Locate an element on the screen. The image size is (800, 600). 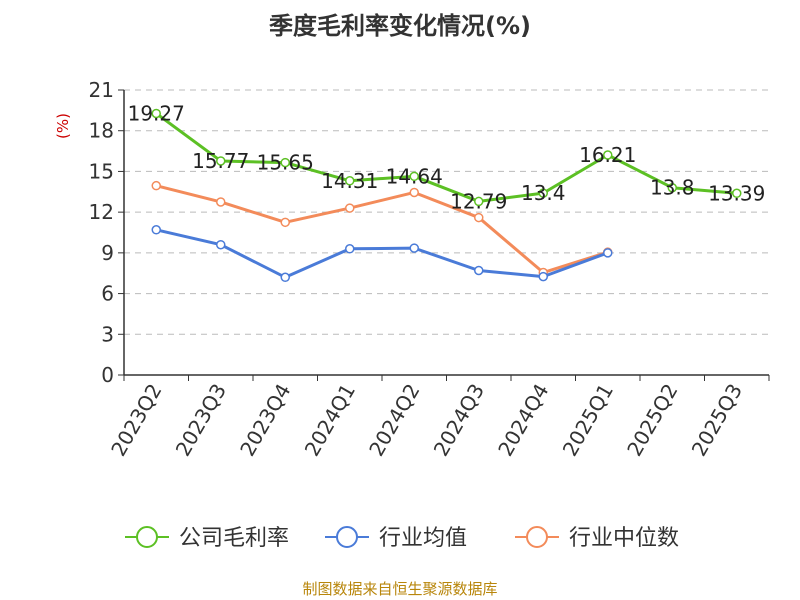
chart-title: 季度毛利率变化情况(%) is located at coordinates (400, 26).